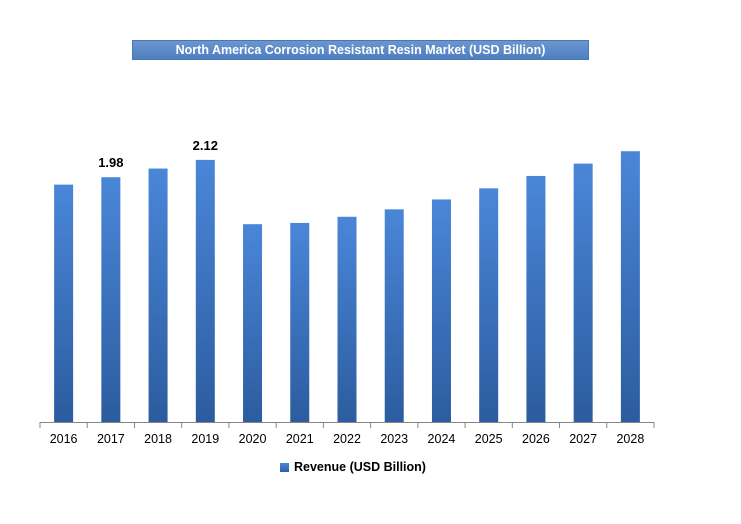  I want to click on x-tick-label-2026: 2026, so click(536, 439).